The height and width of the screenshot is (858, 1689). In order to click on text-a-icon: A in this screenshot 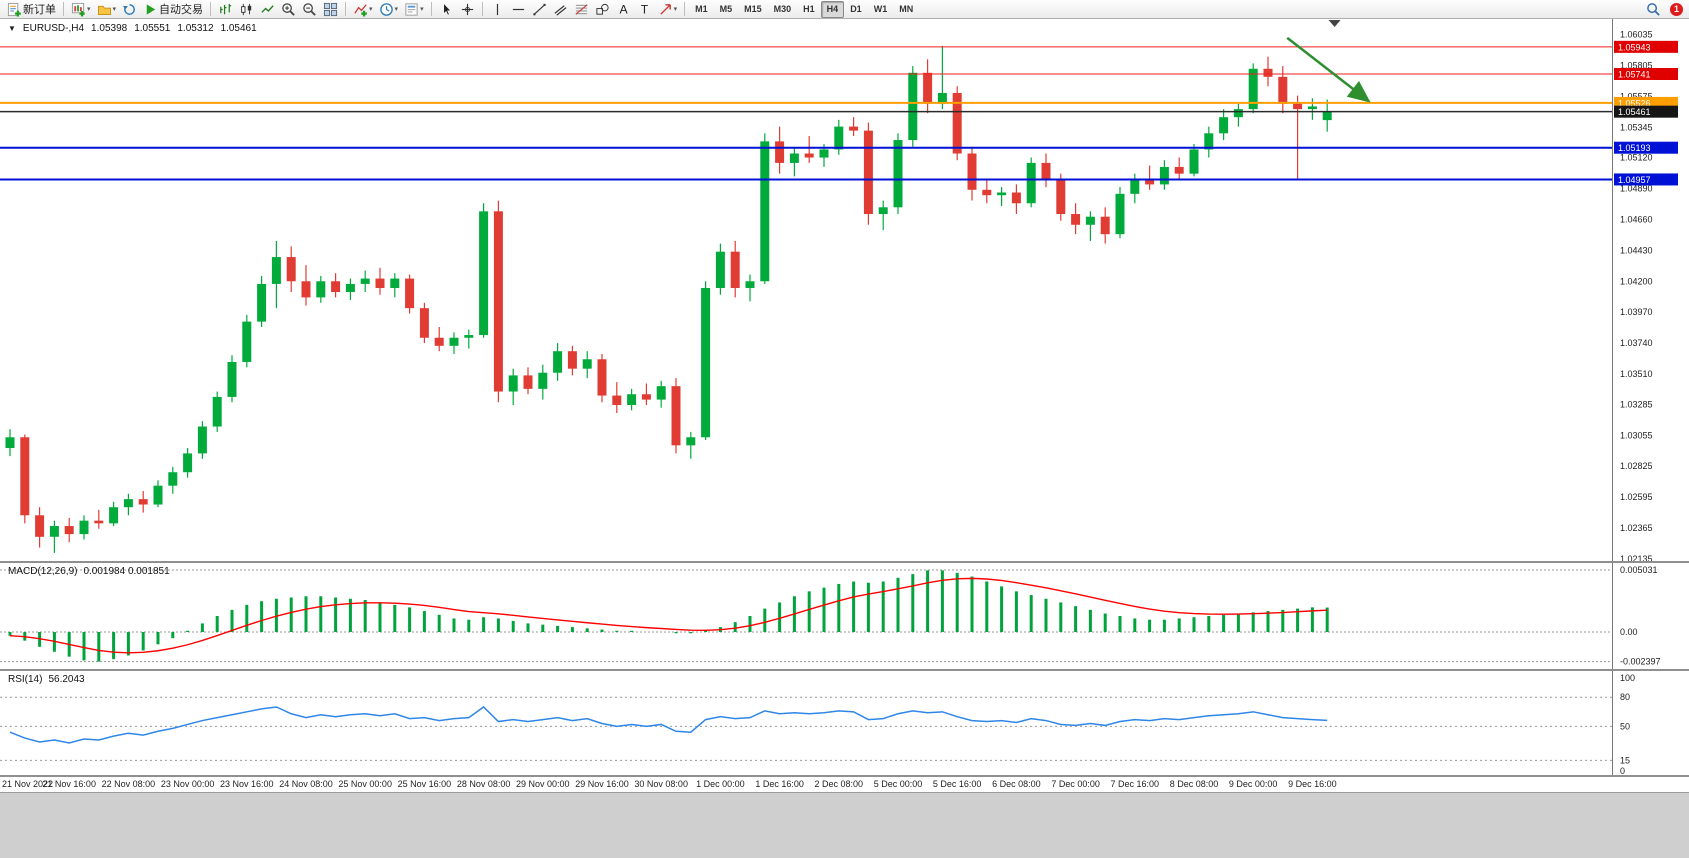, I will do `click(623, 9)`.